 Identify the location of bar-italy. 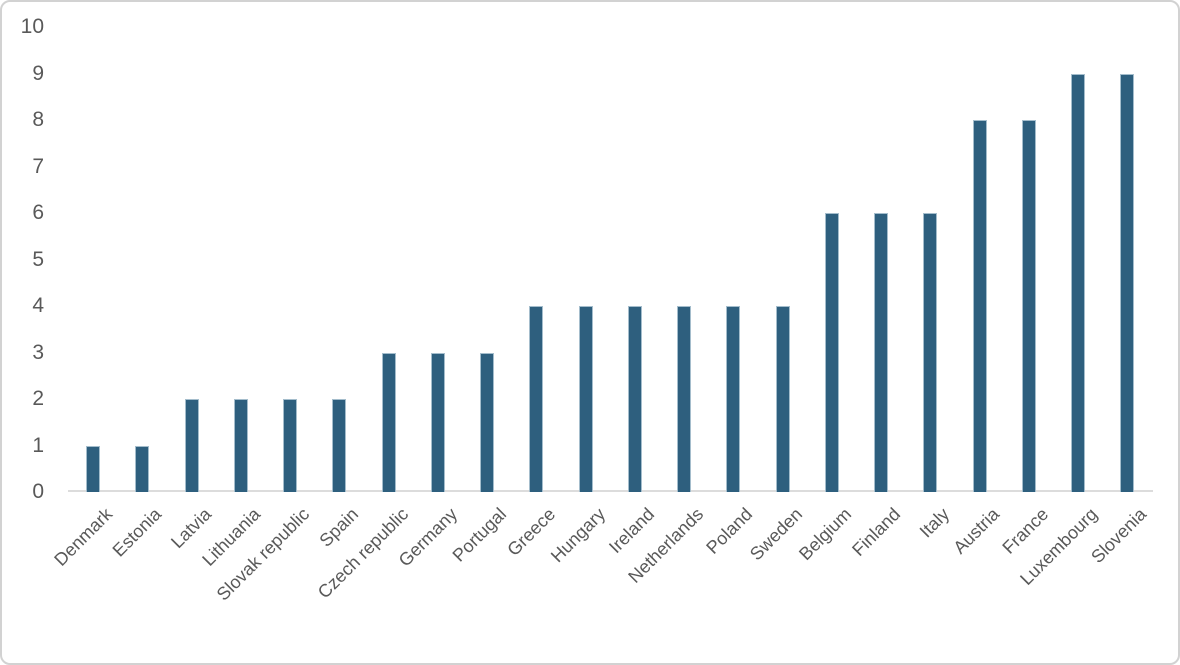
(930, 352).